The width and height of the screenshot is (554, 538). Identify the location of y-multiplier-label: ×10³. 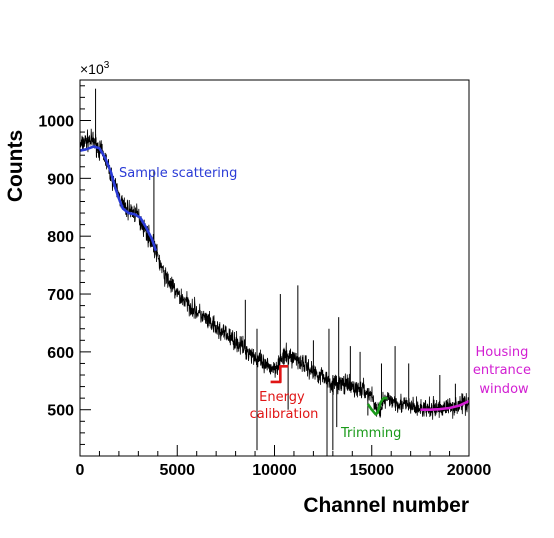
(95, 68).